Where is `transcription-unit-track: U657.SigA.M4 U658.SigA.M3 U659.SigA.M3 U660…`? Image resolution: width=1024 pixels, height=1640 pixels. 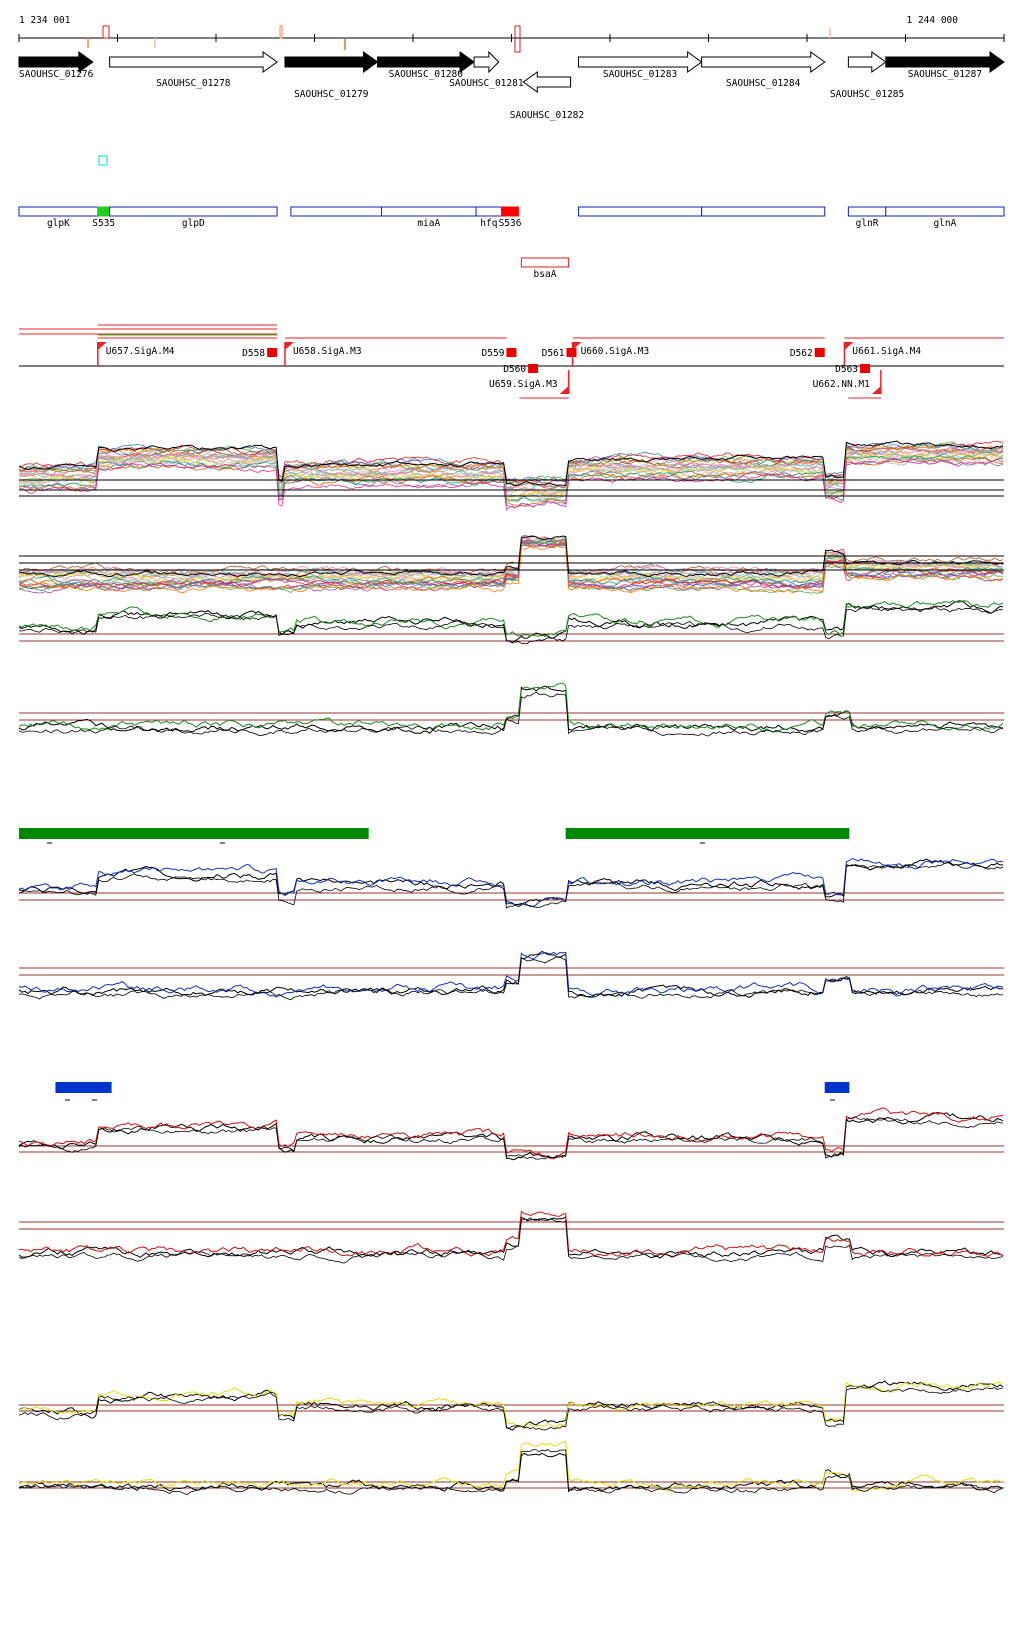
transcription-unit-track: U657.SigA.M4 U658.SigA.M3 U659.SigA.M3 U660… is located at coordinates (511, 361).